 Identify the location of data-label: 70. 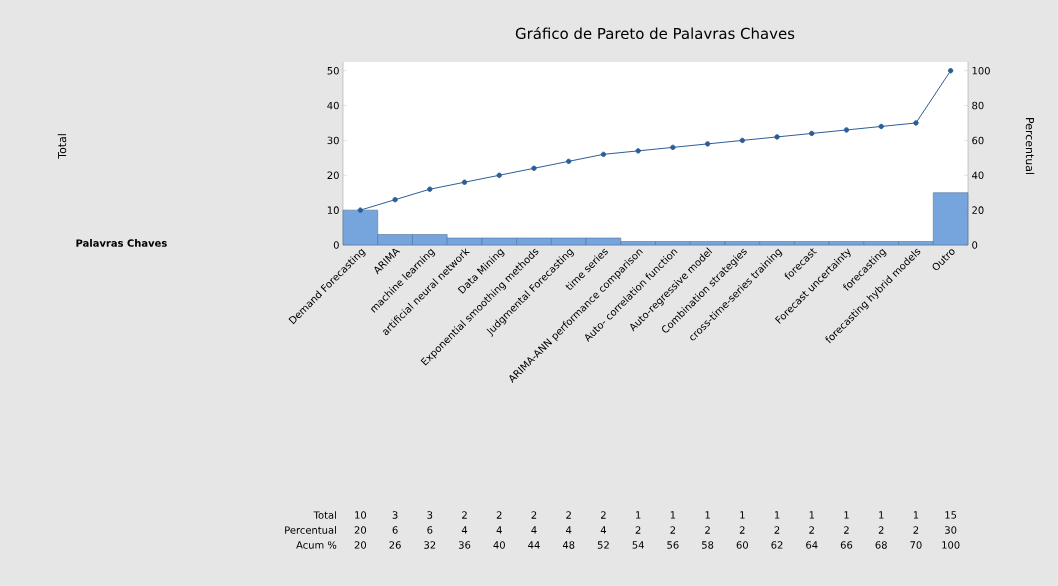
(916, 545).